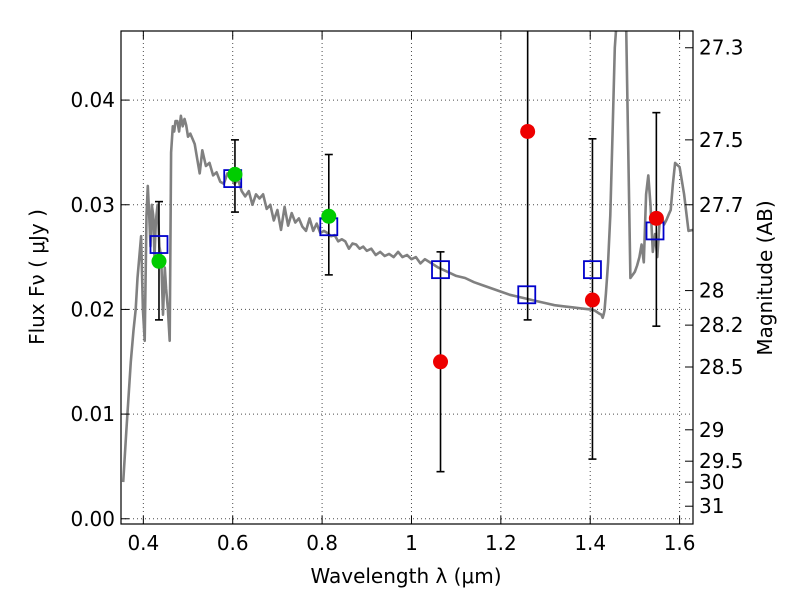 The image size is (800, 600). Describe the element at coordinates (37, 277) in the screenshot. I see `y-axis-label: Flux Fν ( μJy )` at that location.